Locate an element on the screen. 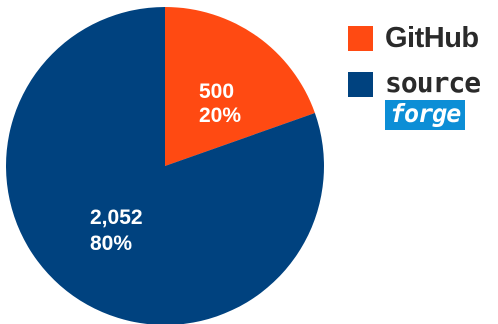 The image size is (498, 324). slice-sourceforge-percent-label: 80% is located at coordinates (111, 243).